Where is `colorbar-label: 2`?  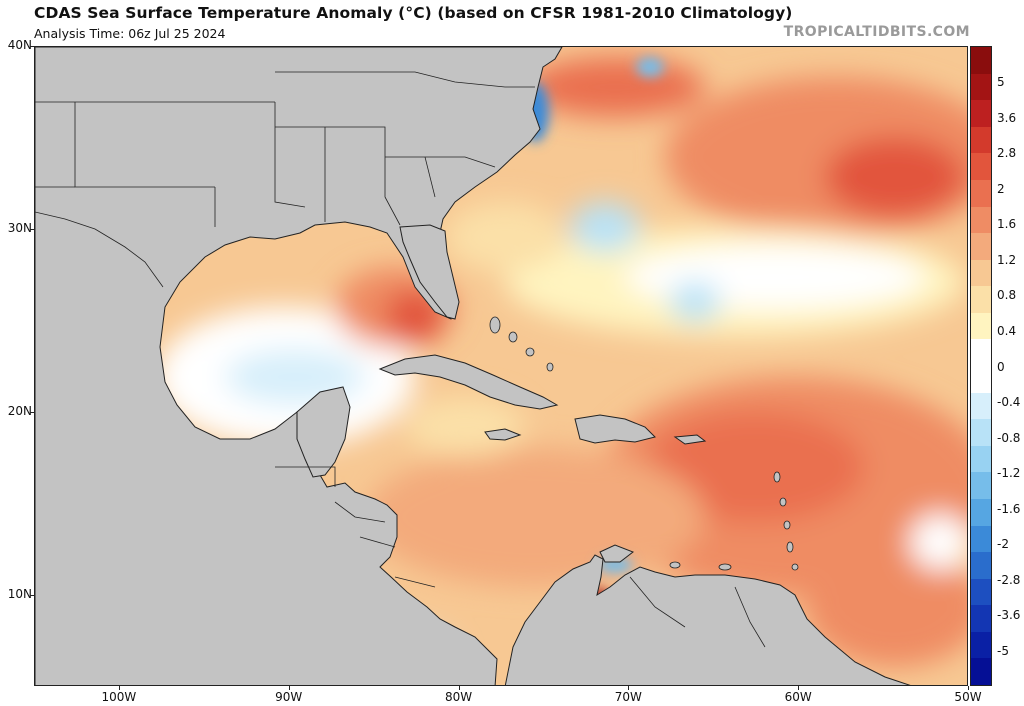
colorbar-label: 2 is located at coordinates (1001, 188).